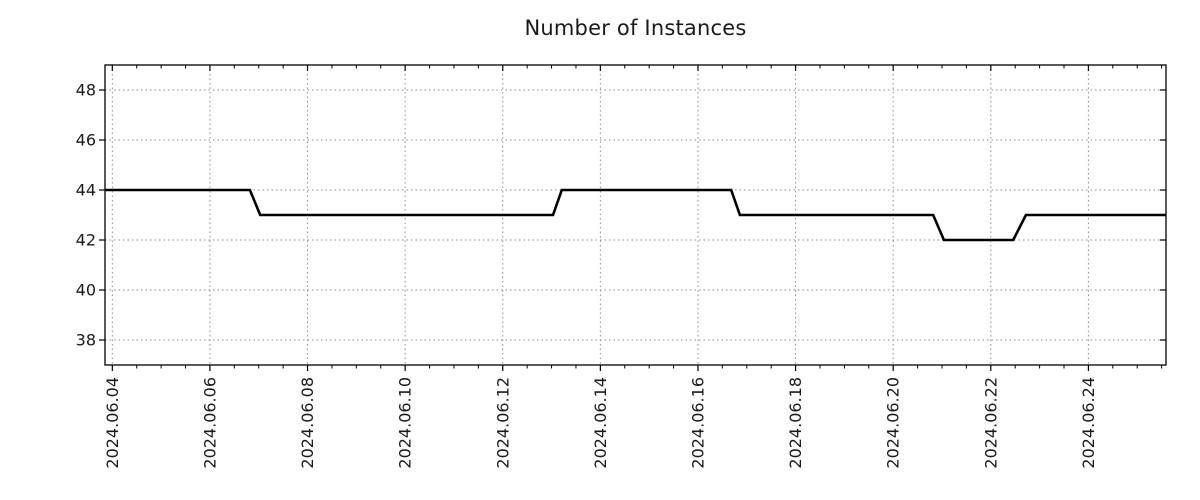  I want to click on x-tick-label: 2024.06.12, so click(502, 423).